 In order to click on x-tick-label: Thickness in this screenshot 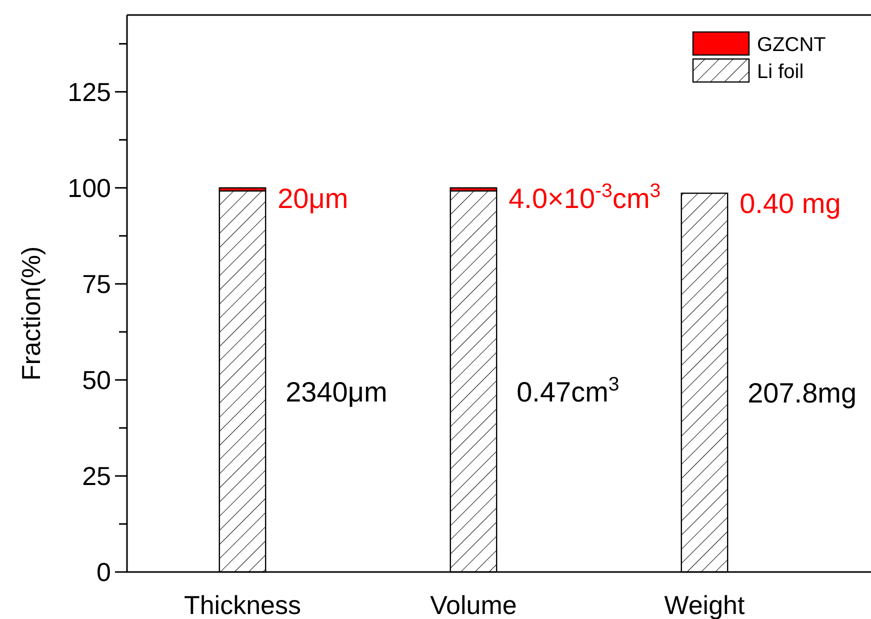, I will do `click(243, 604)`.